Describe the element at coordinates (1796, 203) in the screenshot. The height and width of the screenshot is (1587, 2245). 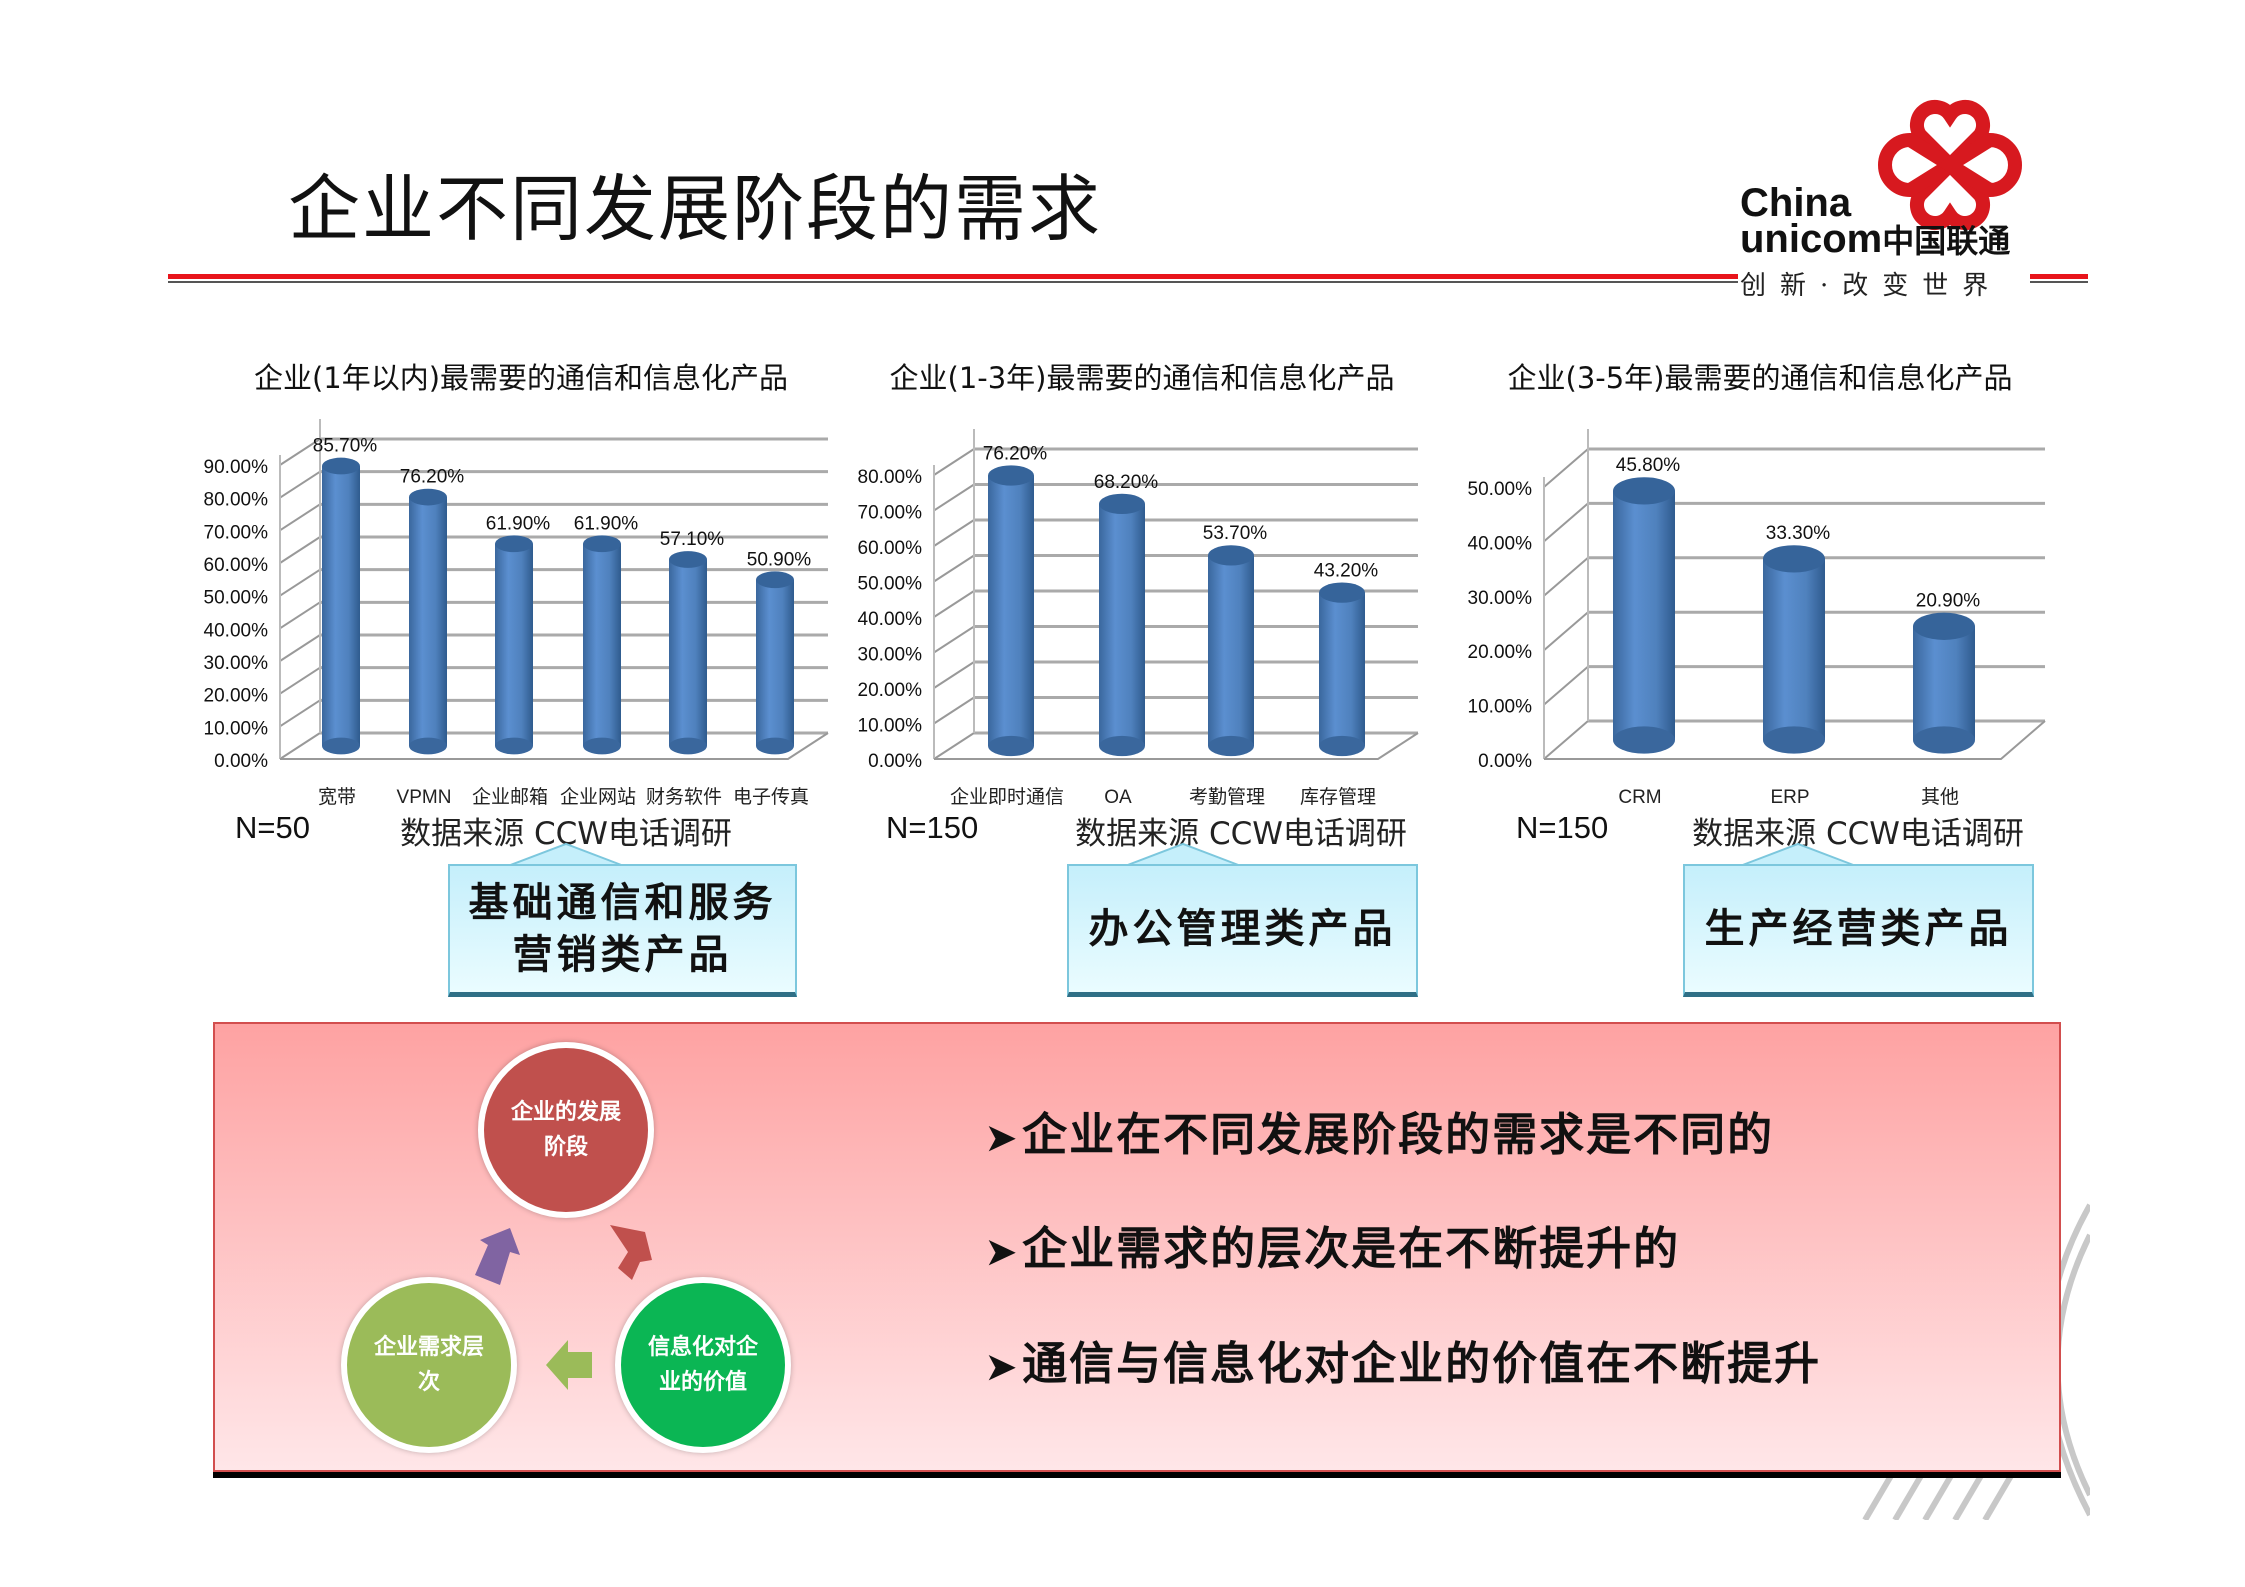
I see `logo-text-china: China` at that location.